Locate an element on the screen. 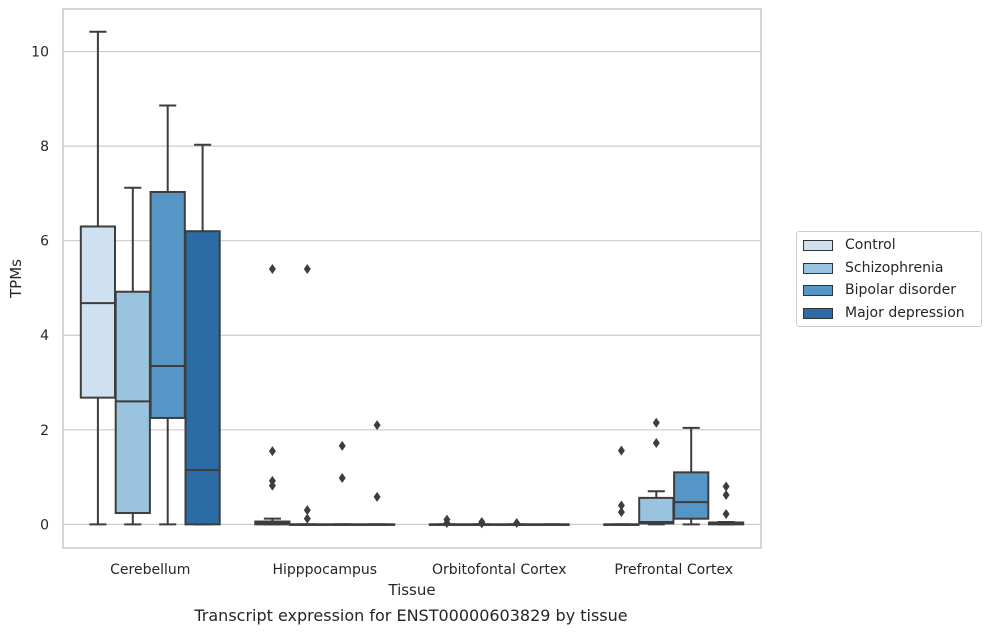 The width and height of the screenshot is (992, 634). y-tick-label: 10 is located at coordinates (40, 53).